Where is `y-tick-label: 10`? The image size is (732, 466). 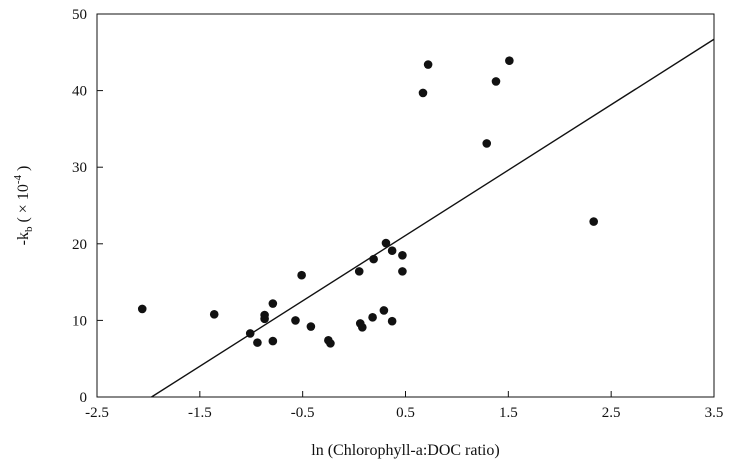
y-tick-label: 10 is located at coordinates (79, 321).